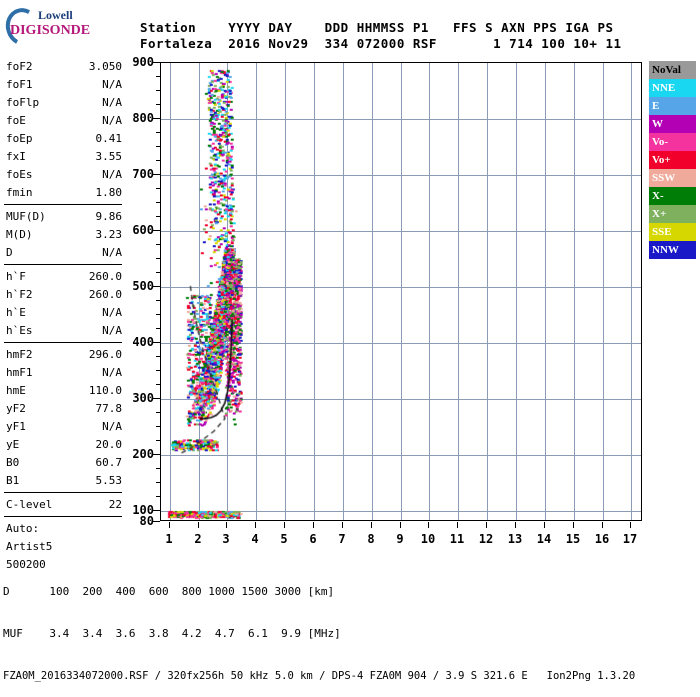  Describe the element at coordinates (23, 102) in the screenshot. I see `param-key: foFlp` at that location.